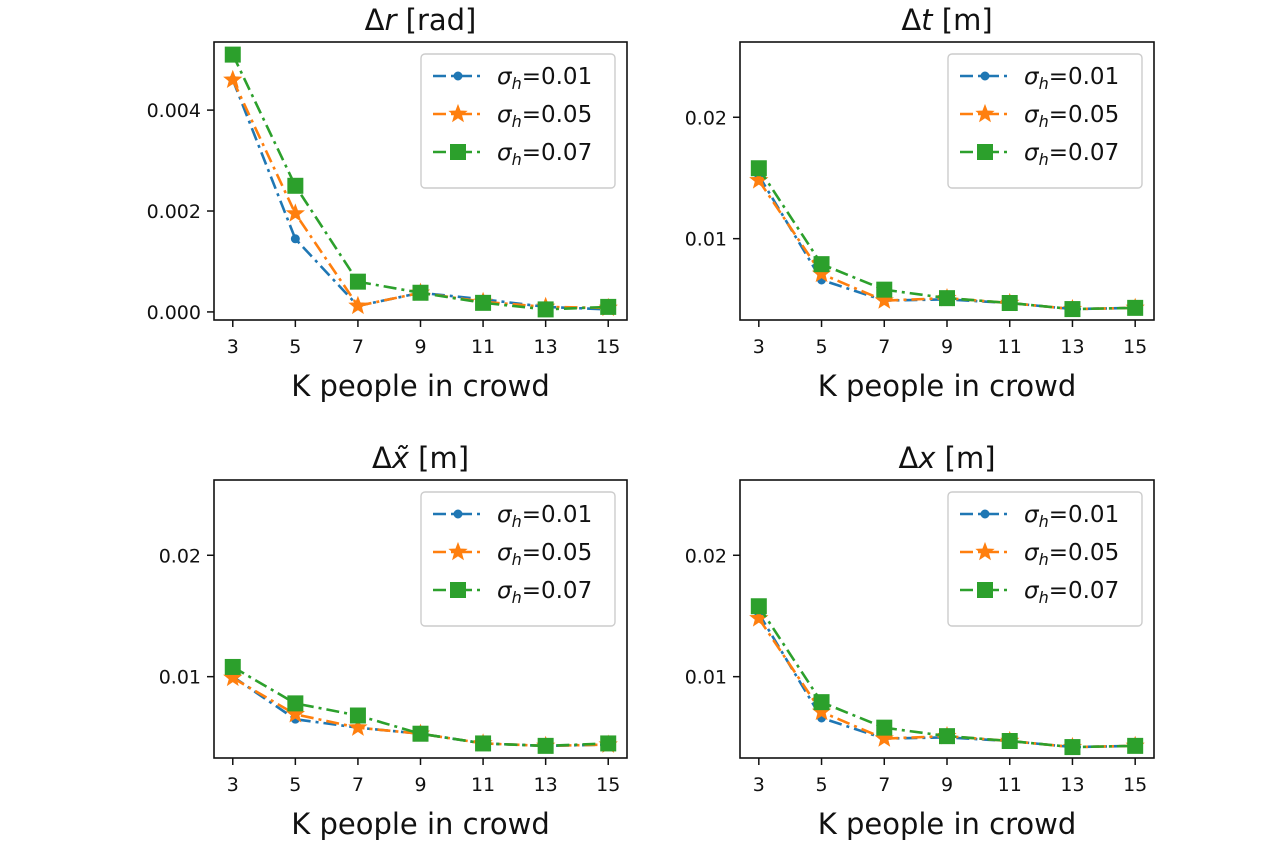  I want to click on chart-title-delta-r: Δr [rad], so click(421, 20).